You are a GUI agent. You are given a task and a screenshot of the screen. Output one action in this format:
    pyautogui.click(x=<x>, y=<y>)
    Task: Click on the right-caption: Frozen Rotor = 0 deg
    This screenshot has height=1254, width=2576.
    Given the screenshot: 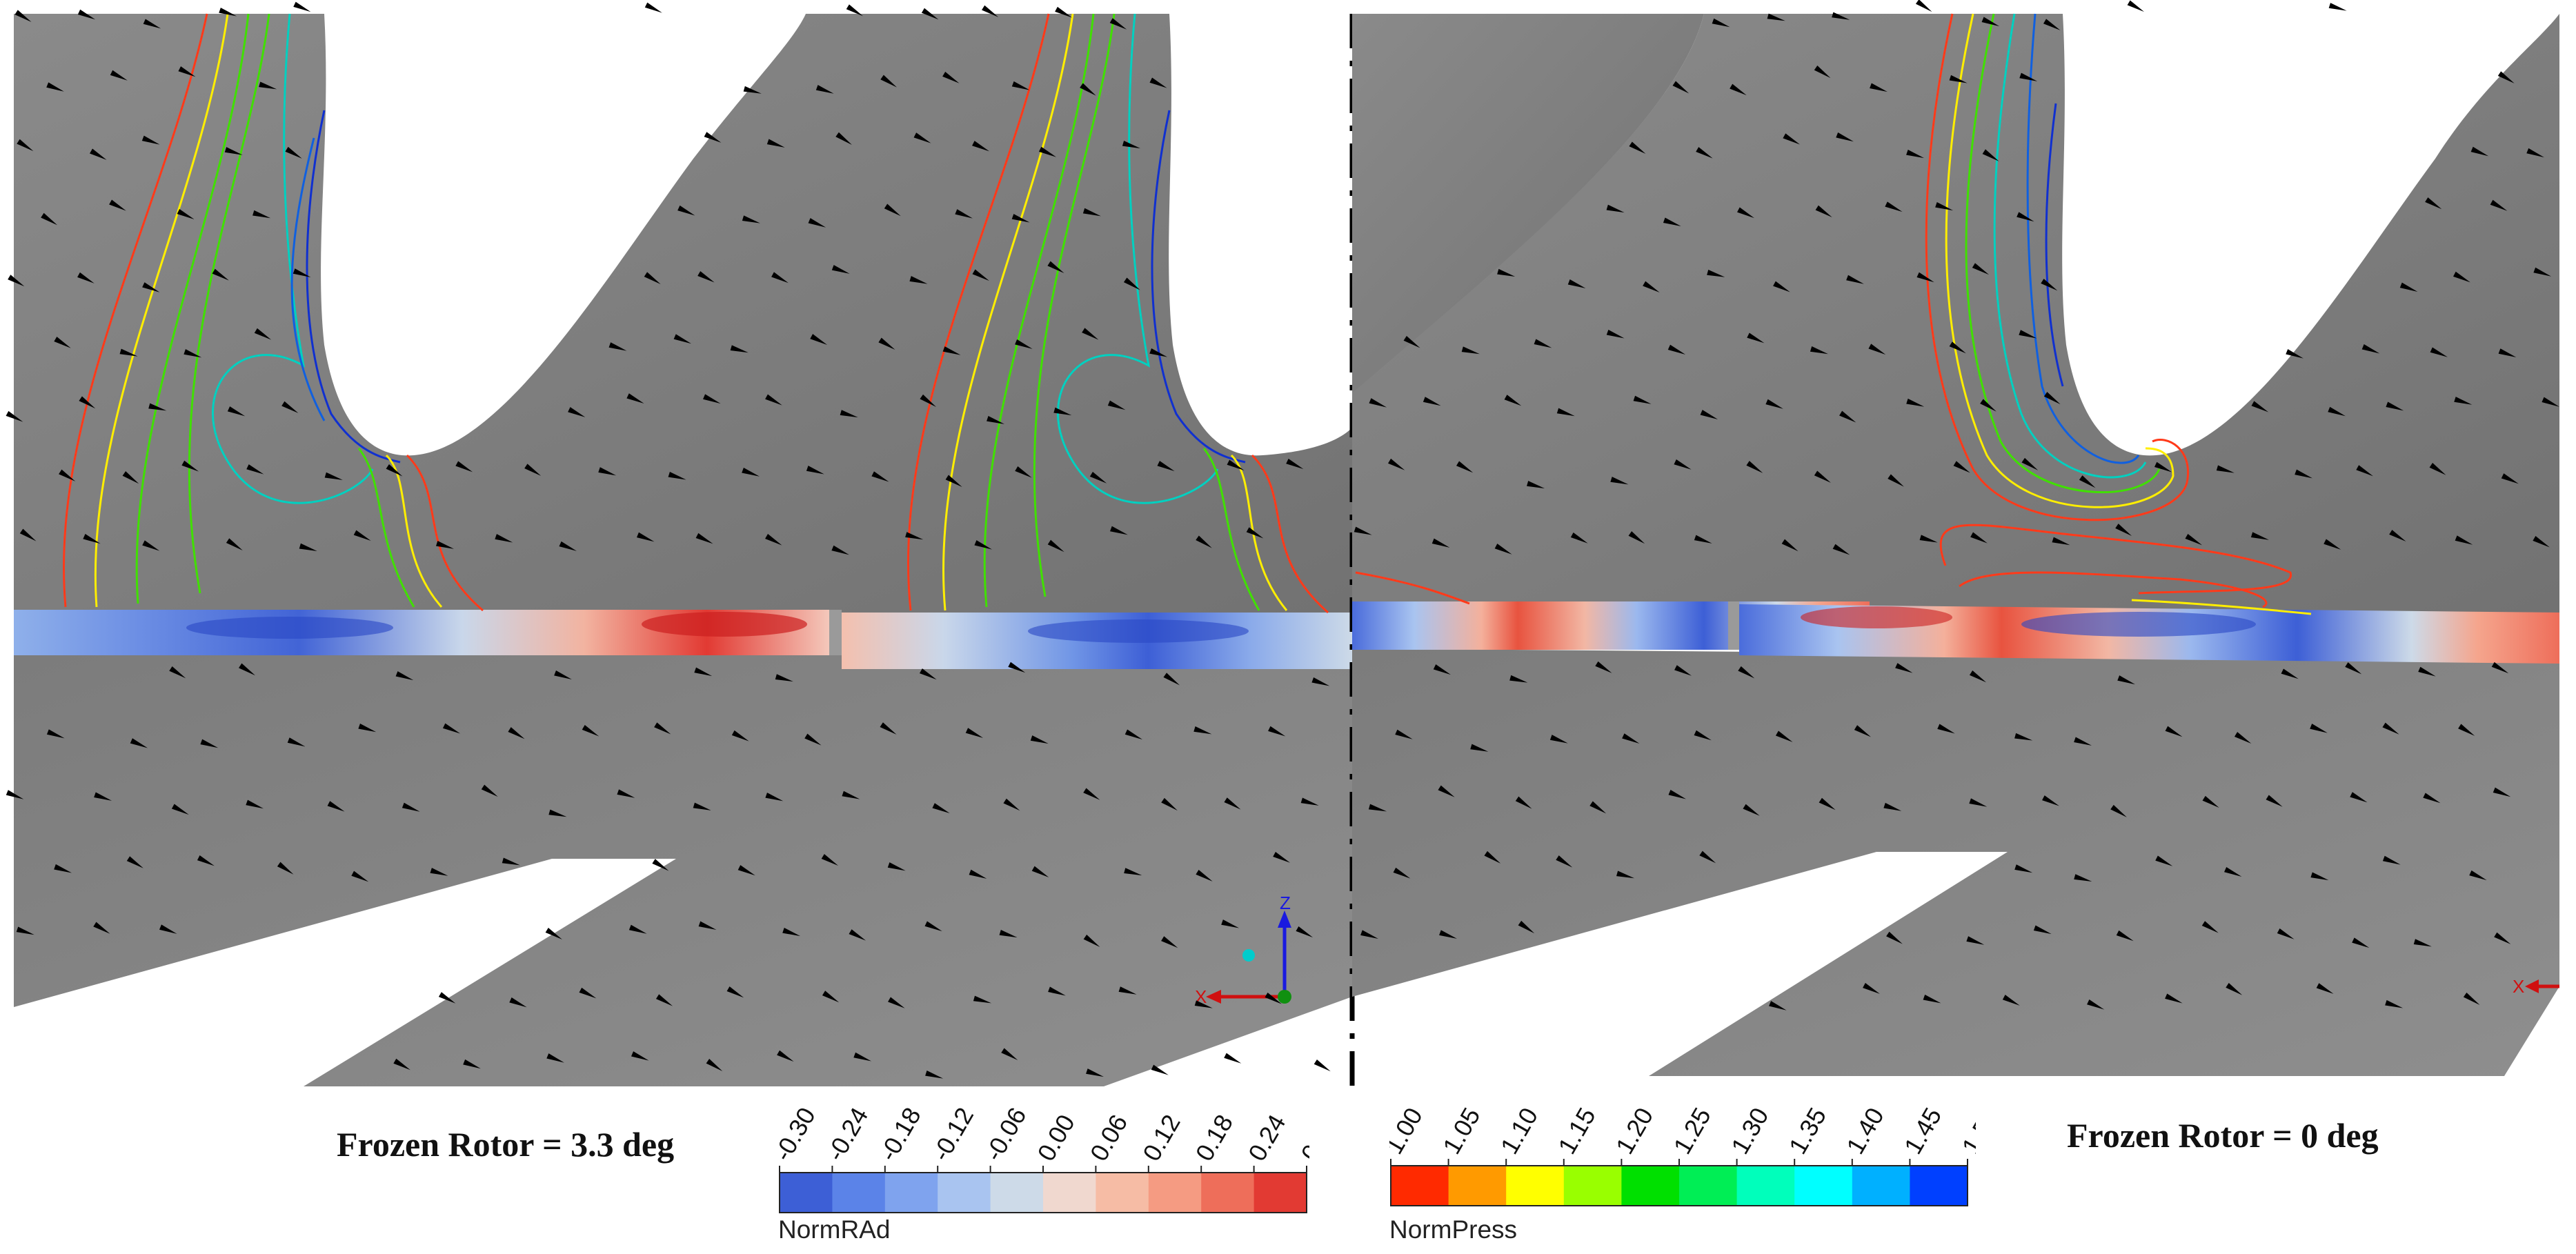 What is the action you would take?
    pyautogui.click(x=2223, y=1135)
    